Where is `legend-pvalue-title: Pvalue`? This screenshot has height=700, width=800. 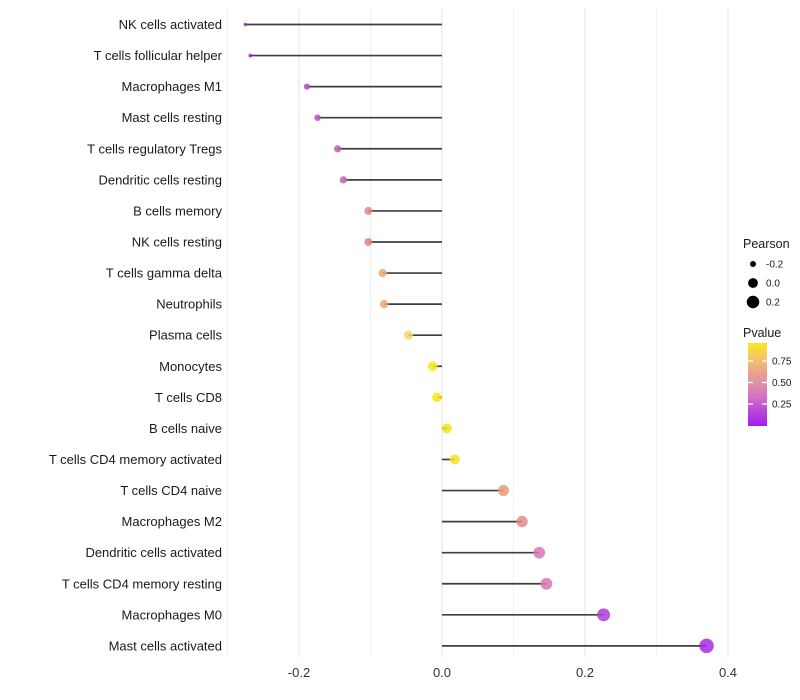 legend-pvalue-title: Pvalue is located at coordinates (762, 333).